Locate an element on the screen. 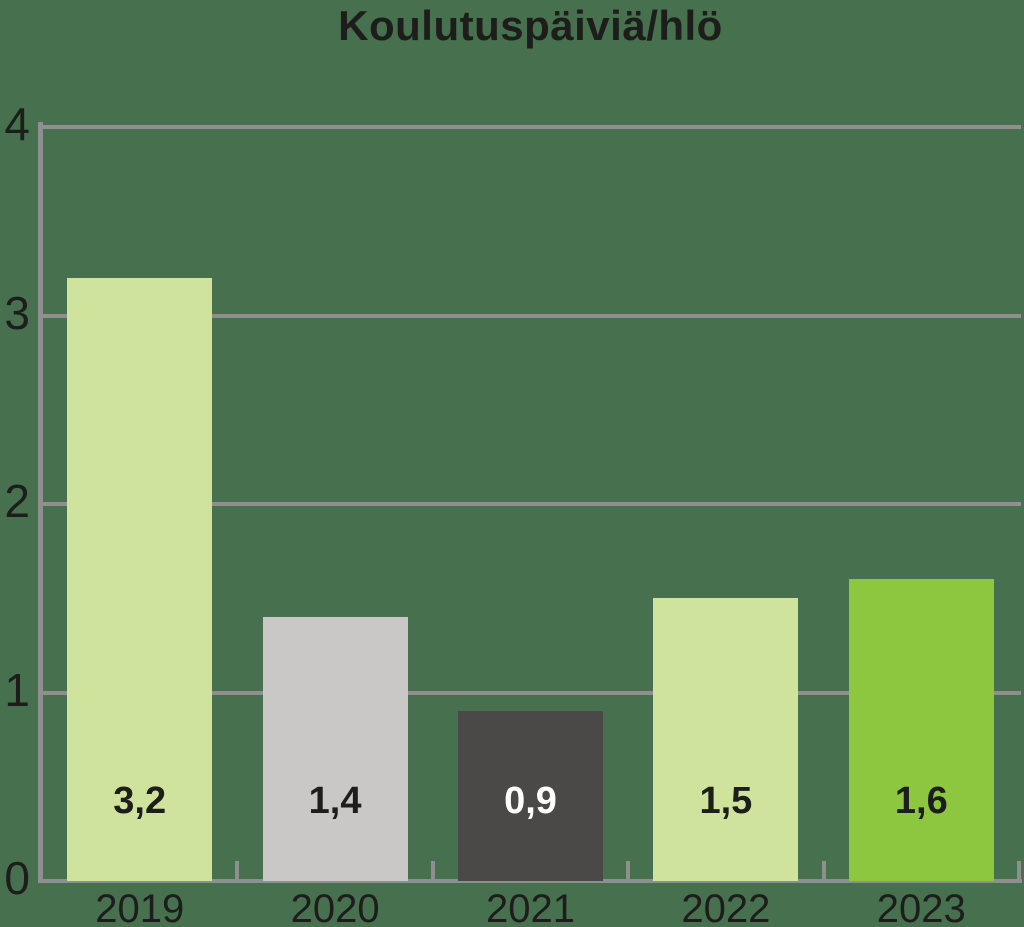  y-tick-label-2: 2 is located at coordinates (17, 501).